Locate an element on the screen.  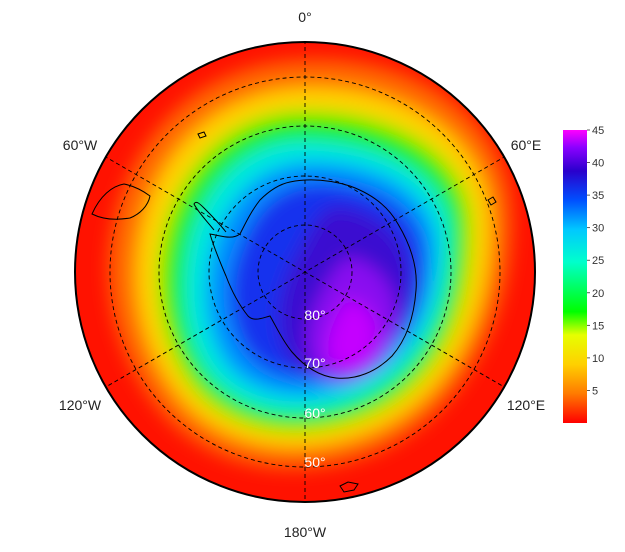
colorbar-tick-label: 25 is located at coordinates (598, 261).